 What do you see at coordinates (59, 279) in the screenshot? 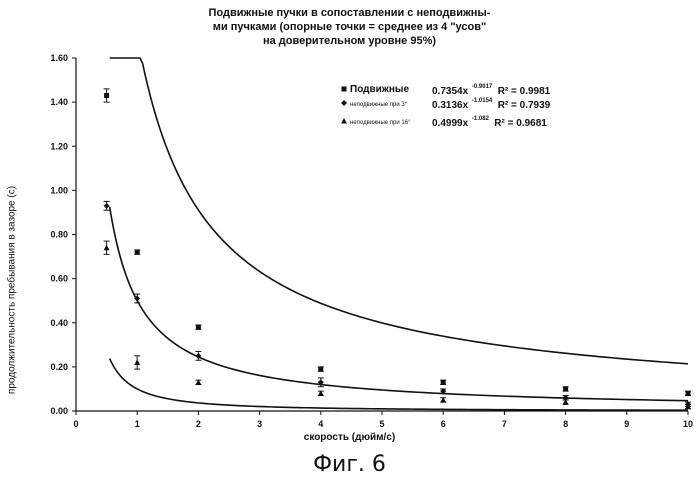
I see `y-tick-label: 0.60` at bounding box center [59, 279].